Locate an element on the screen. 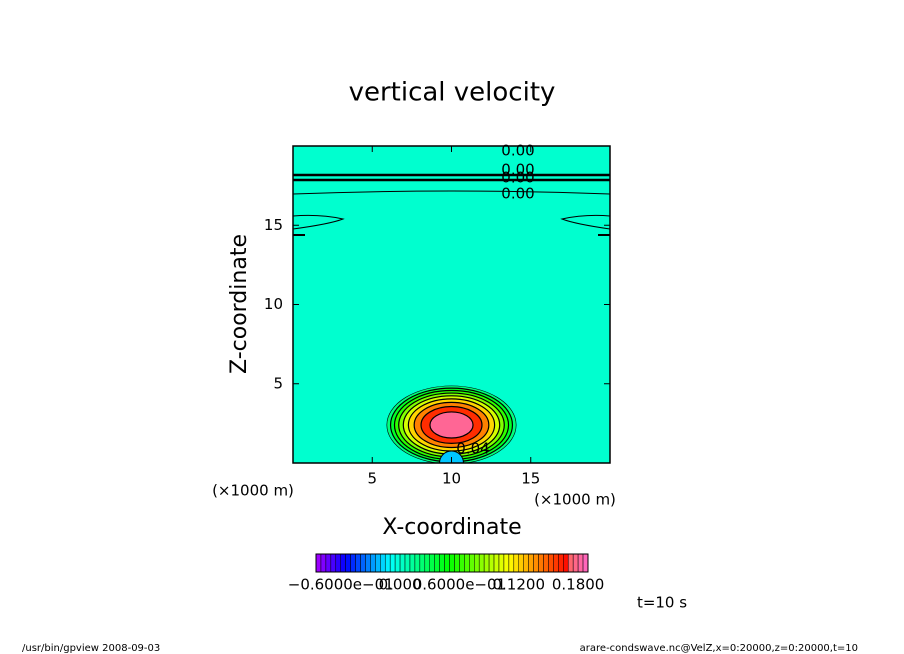 This screenshot has width=904, height=654. x-tick-label: 10 is located at coordinates (451, 479).